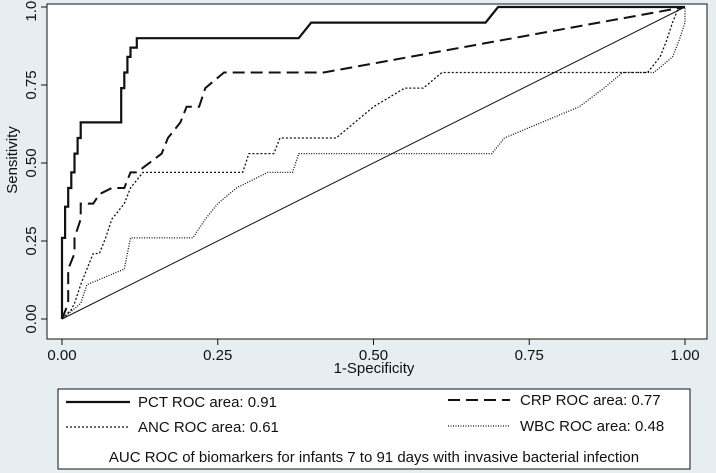 The image size is (716, 473). I want to click on x-tick-label-4: 1.00, so click(684, 355).